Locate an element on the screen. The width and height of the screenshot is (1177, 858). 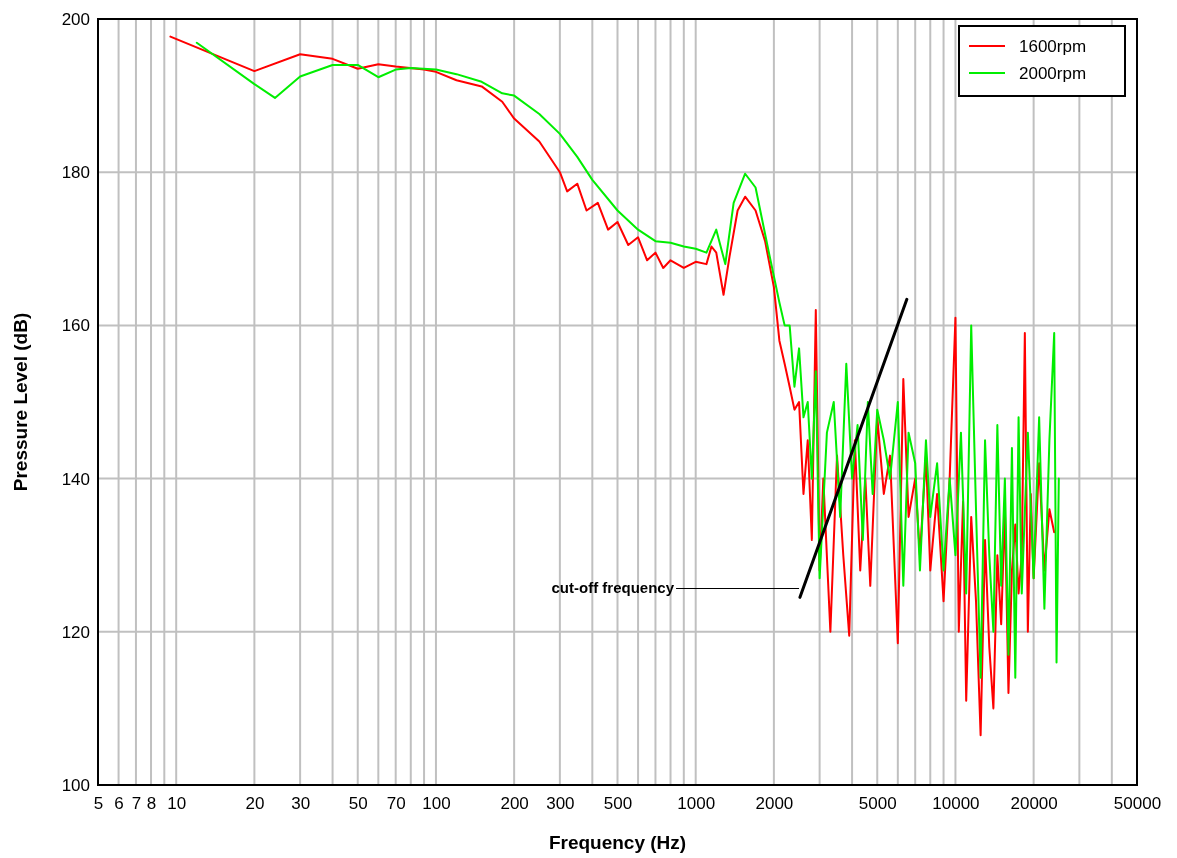
annotation: cut-off frequency is located at coordinates (613, 587).